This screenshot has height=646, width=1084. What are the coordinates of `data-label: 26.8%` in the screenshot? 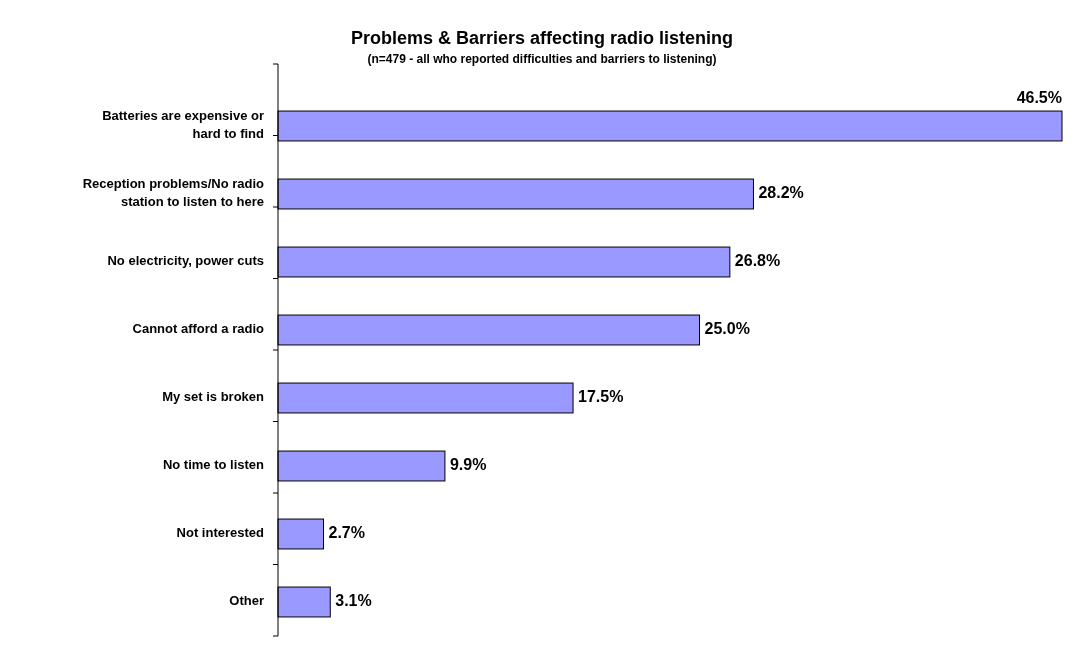 It's located at (757, 261).